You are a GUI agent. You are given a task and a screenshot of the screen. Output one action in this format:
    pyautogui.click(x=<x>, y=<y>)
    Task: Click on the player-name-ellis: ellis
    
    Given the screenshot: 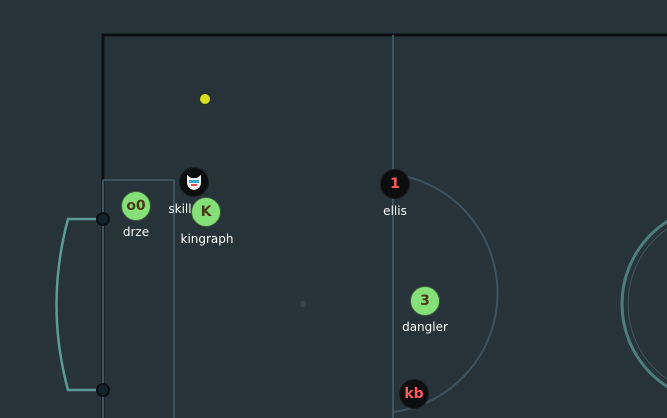 What is the action you would take?
    pyautogui.click(x=395, y=211)
    